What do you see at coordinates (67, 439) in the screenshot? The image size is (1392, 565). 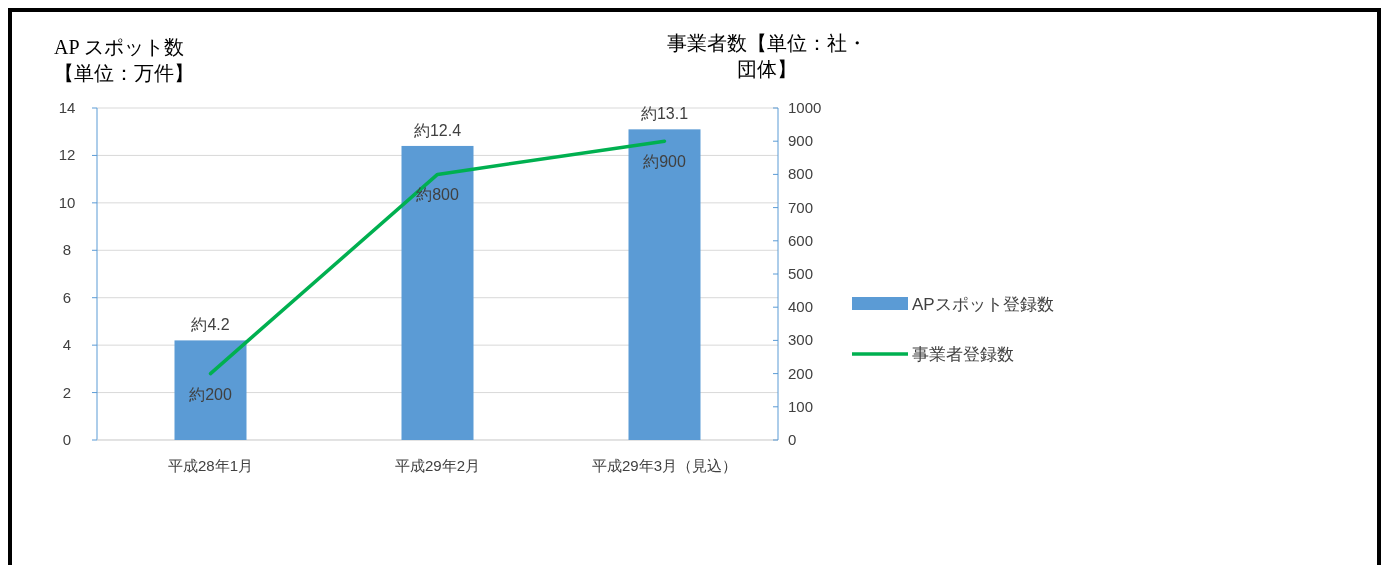 I see `y-tick-label: 0` at bounding box center [67, 439].